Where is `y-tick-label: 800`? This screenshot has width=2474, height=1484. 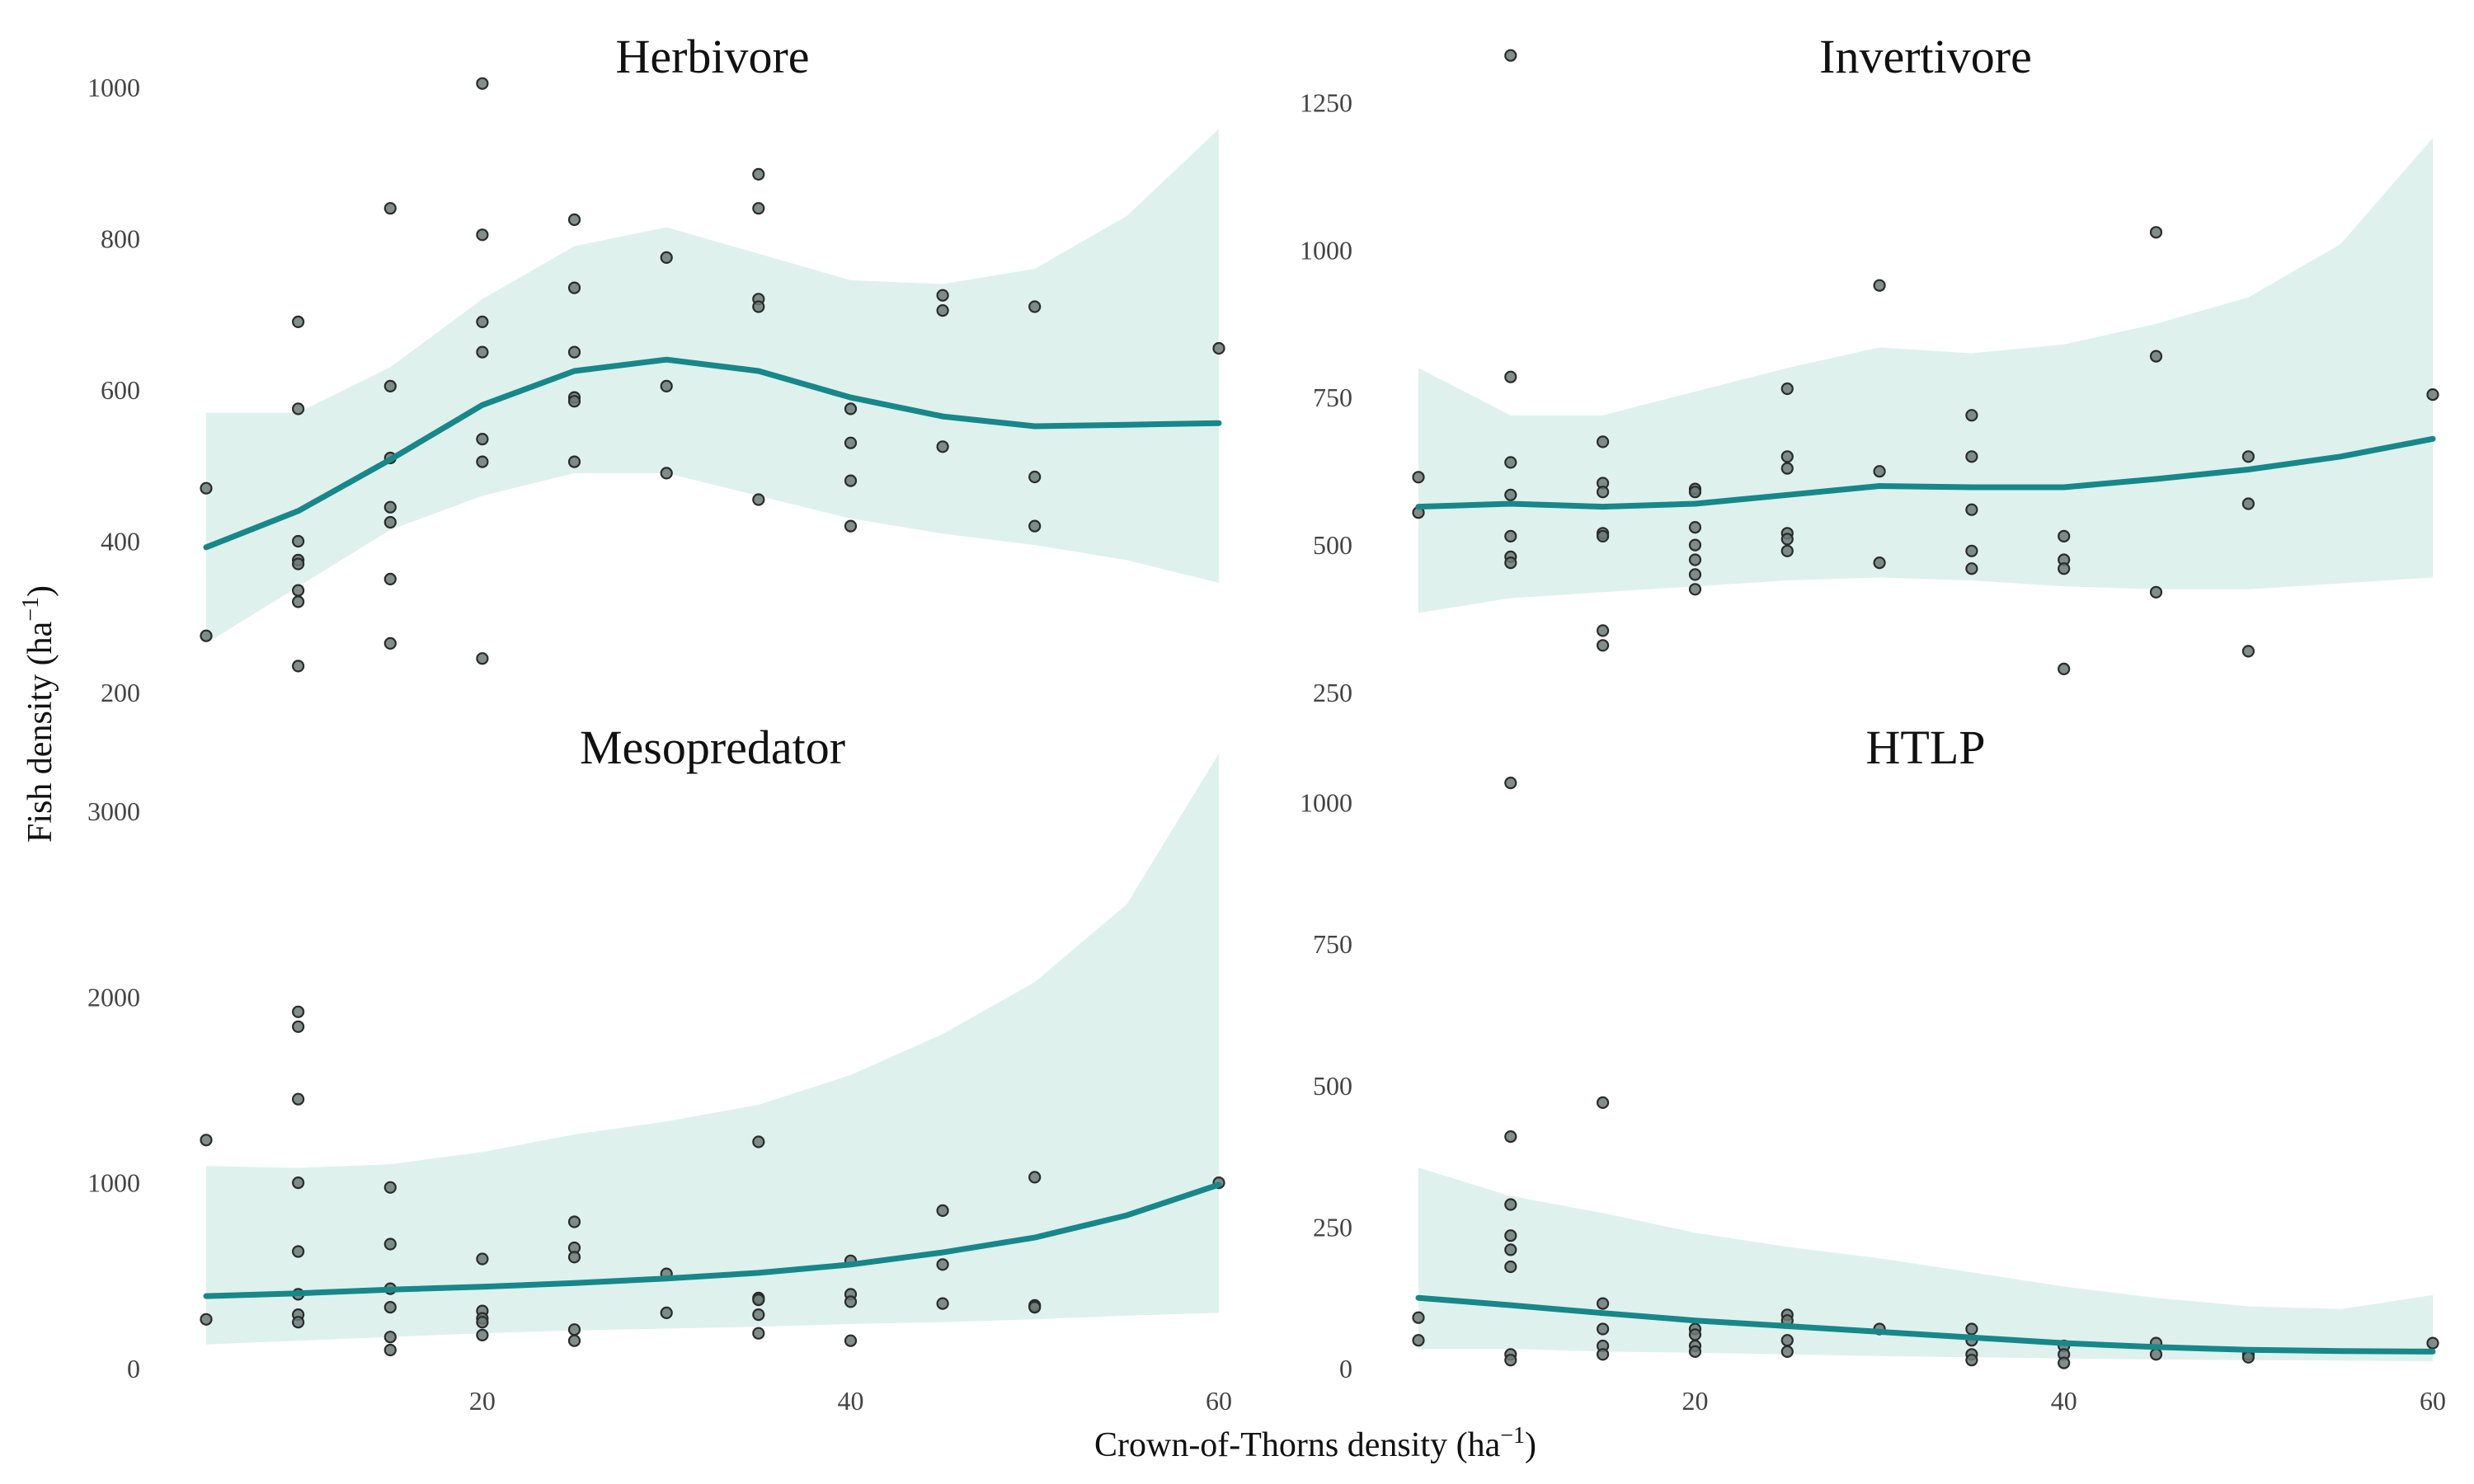 y-tick-label: 800 is located at coordinates (120, 238).